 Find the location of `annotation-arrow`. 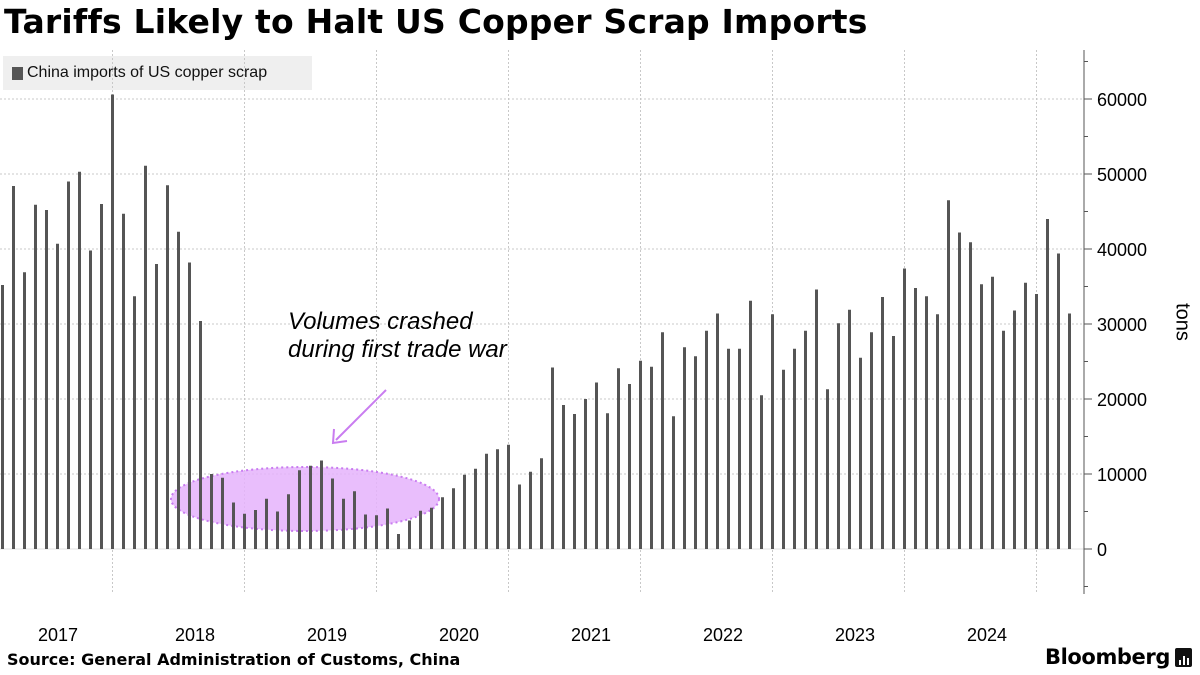

annotation-arrow is located at coordinates (359, 417).